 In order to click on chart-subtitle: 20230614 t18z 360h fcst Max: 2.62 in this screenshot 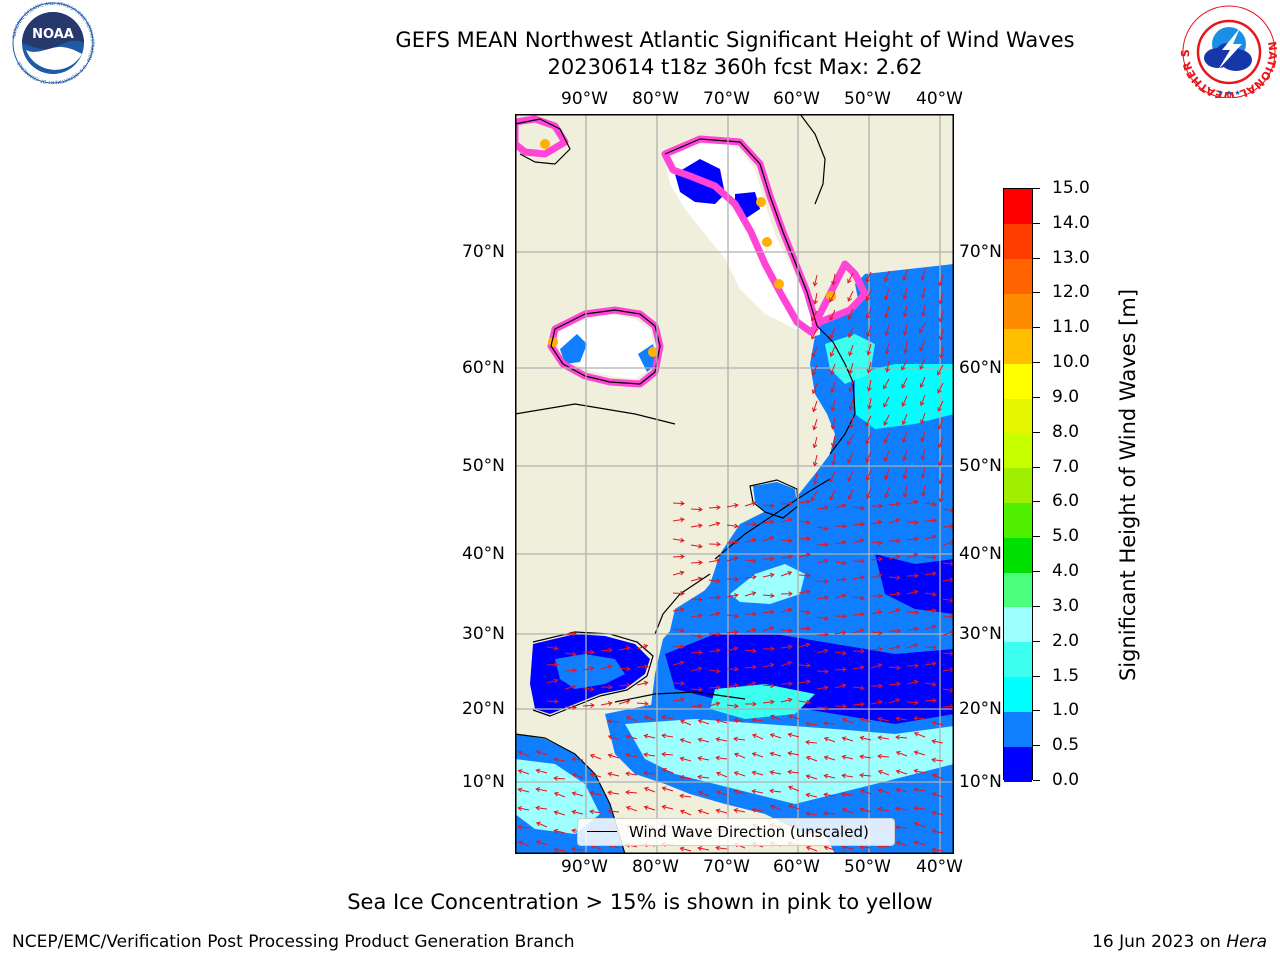, I will do `click(735, 67)`.